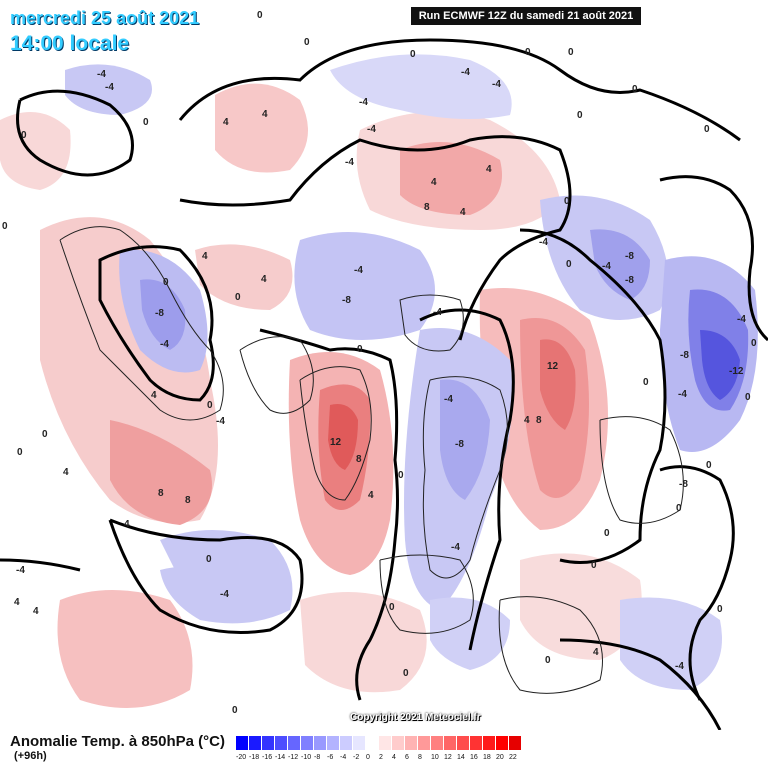  What do you see at coordinates (526, 16) in the screenshot?
I see `model-run-info: Run ECMWF 12Z du samedi 21 août 2021` at bounding box center [526, 16].